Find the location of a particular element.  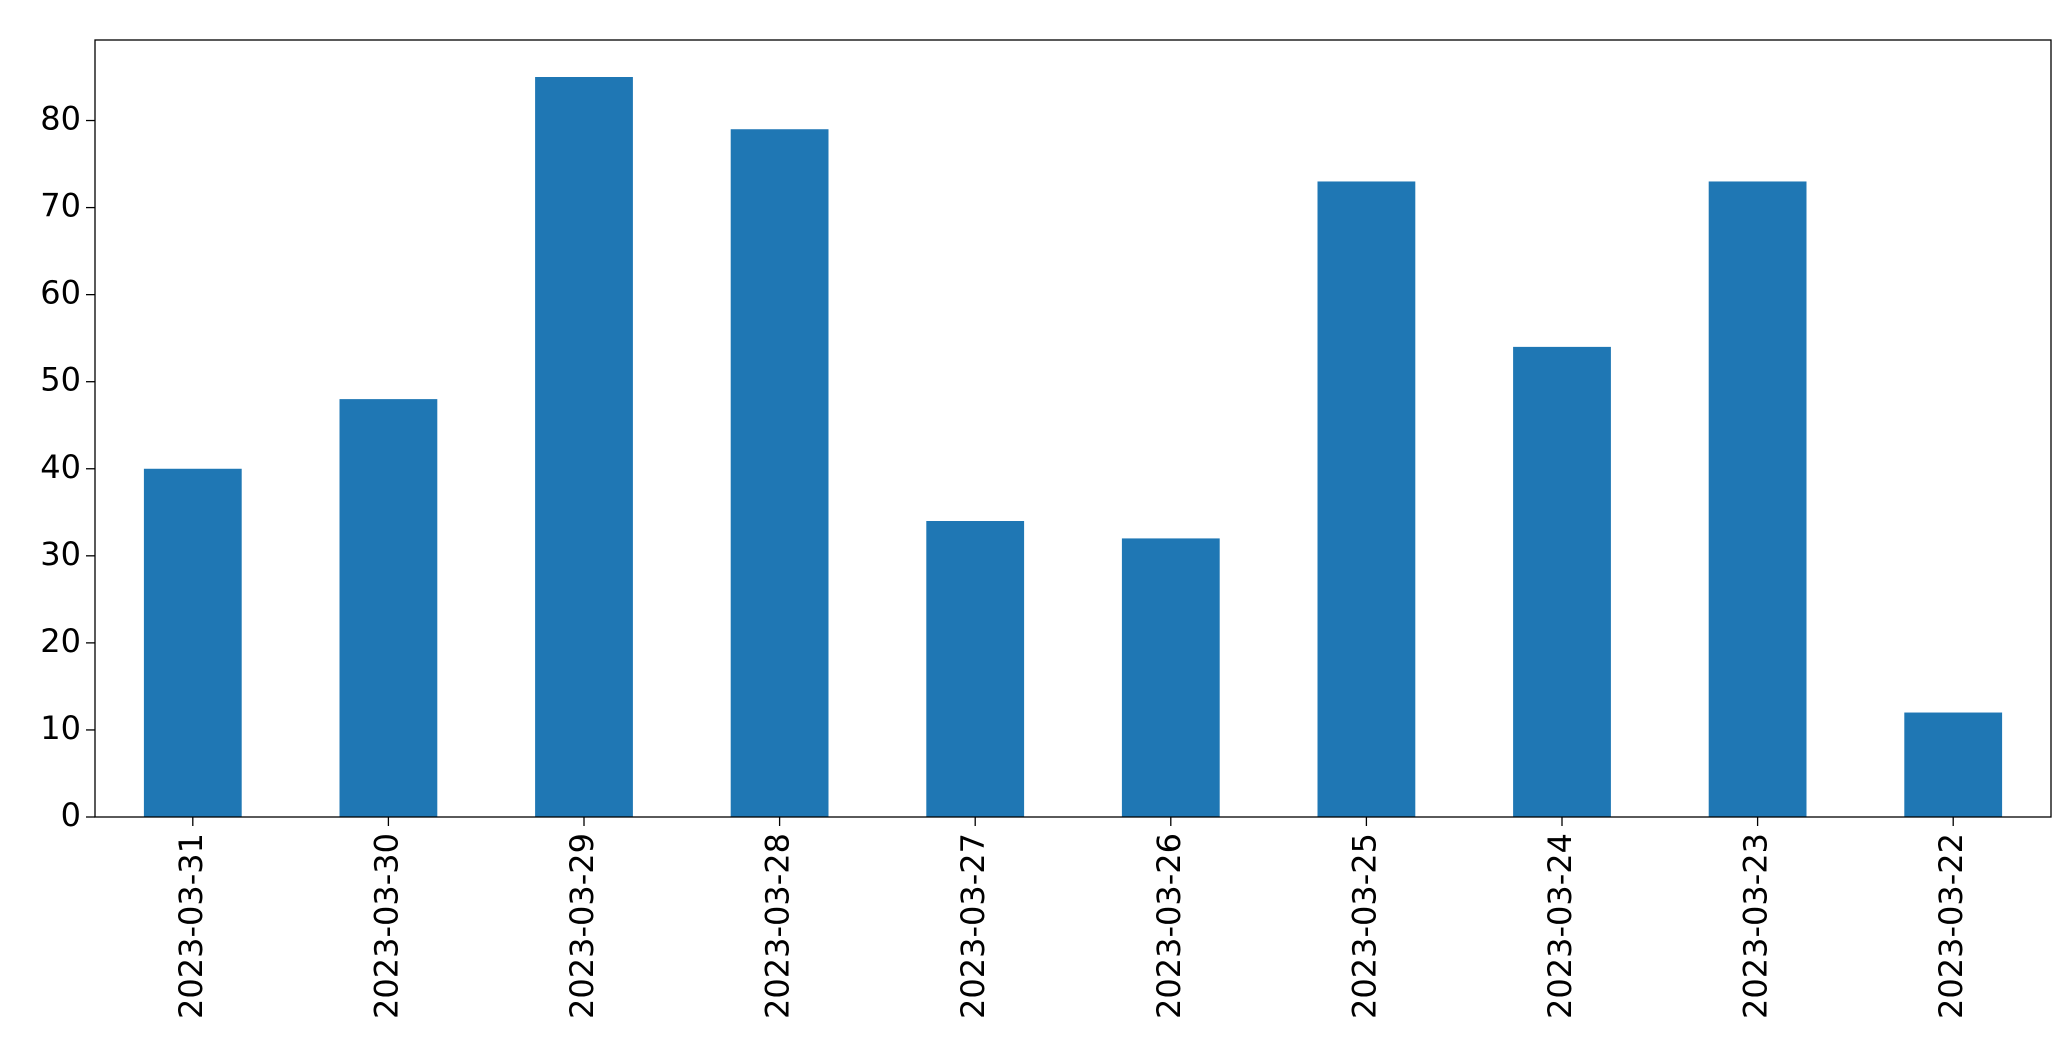

x-tick-label: 2023-03-27 is located at coordinates (973, 926).